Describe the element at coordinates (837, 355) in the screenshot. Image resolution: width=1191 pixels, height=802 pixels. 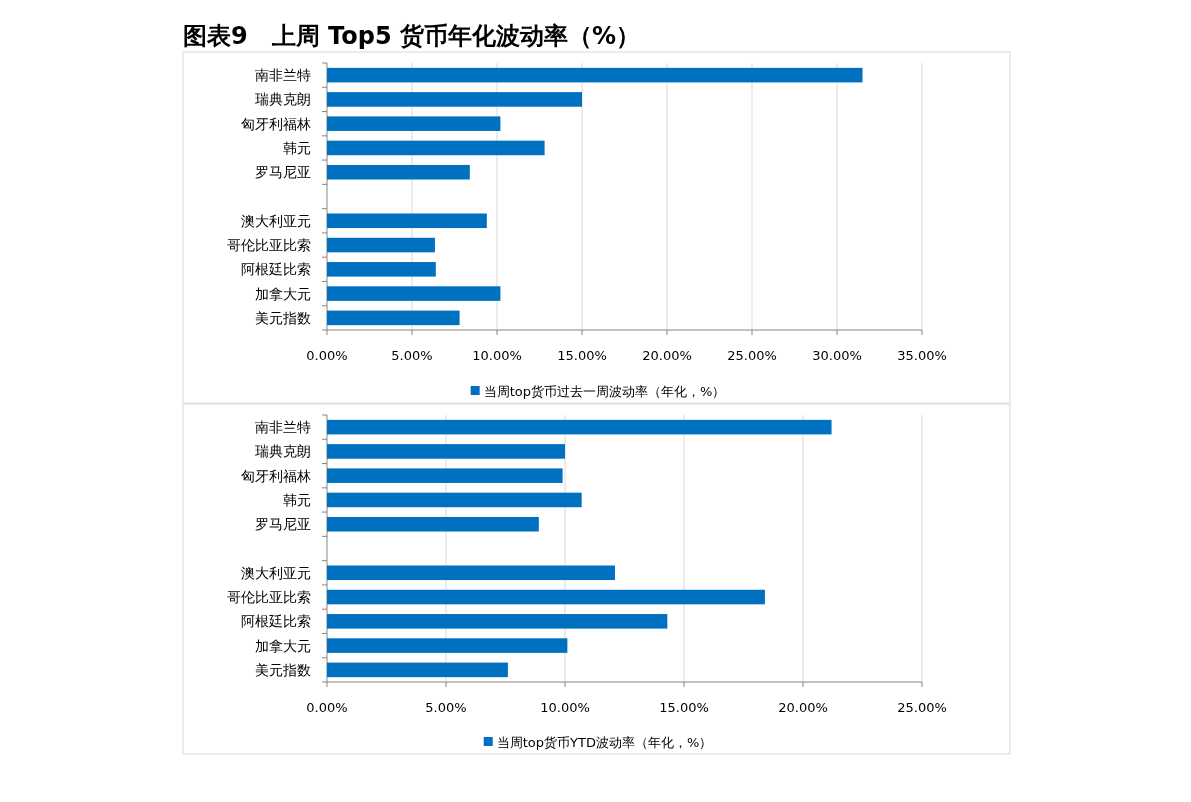
I see `x-tick-label: 30.00%` at that location.